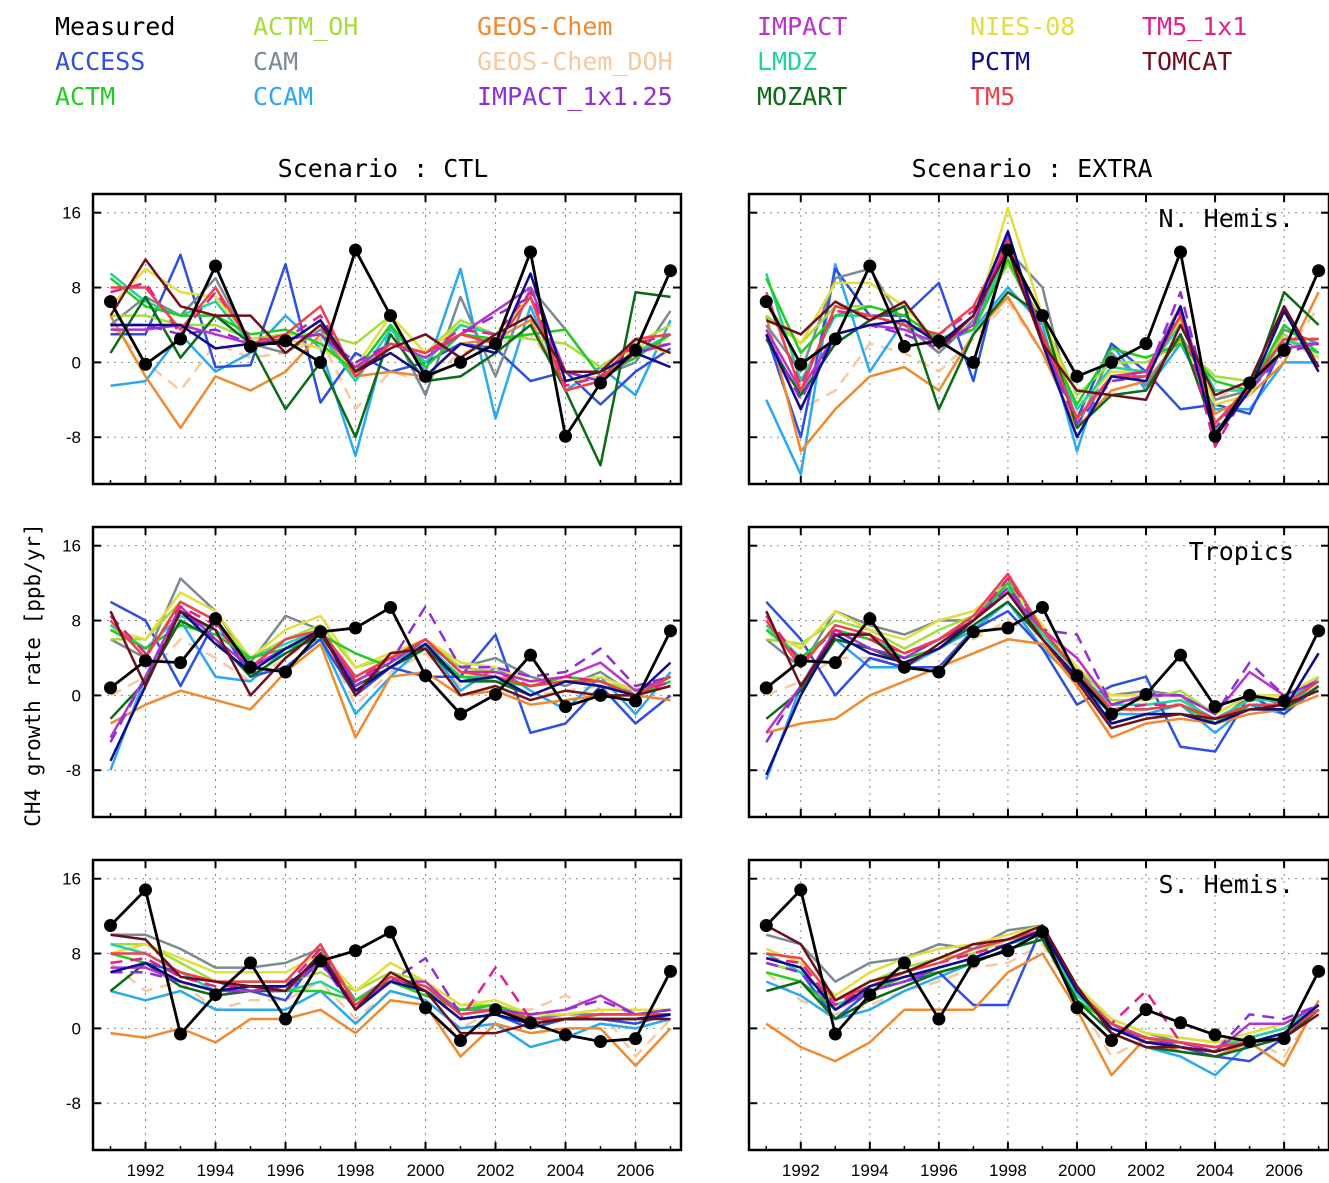  Describe the element at coordinates (1022, 26) in the screenshot. I see `legend-entry: NIES-08` at that location.